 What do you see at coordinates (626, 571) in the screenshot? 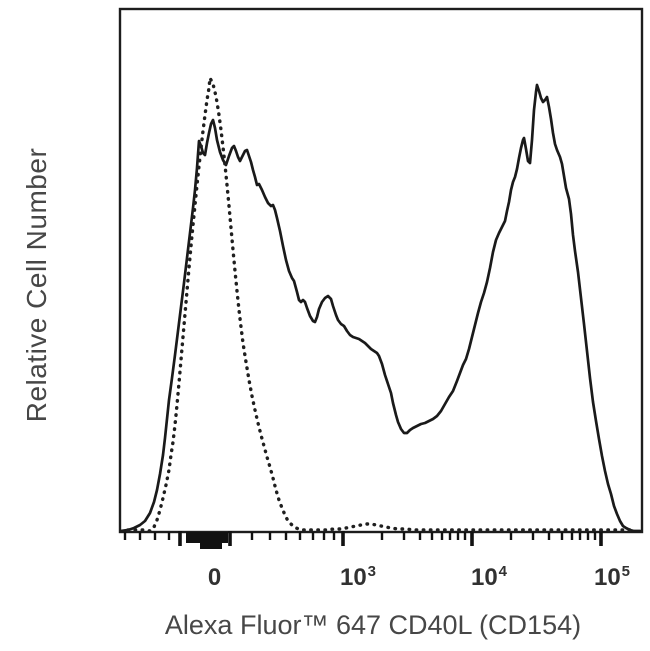
I see `x-tick-label-10e5-exp: 5` at bounding box center [626, 571].